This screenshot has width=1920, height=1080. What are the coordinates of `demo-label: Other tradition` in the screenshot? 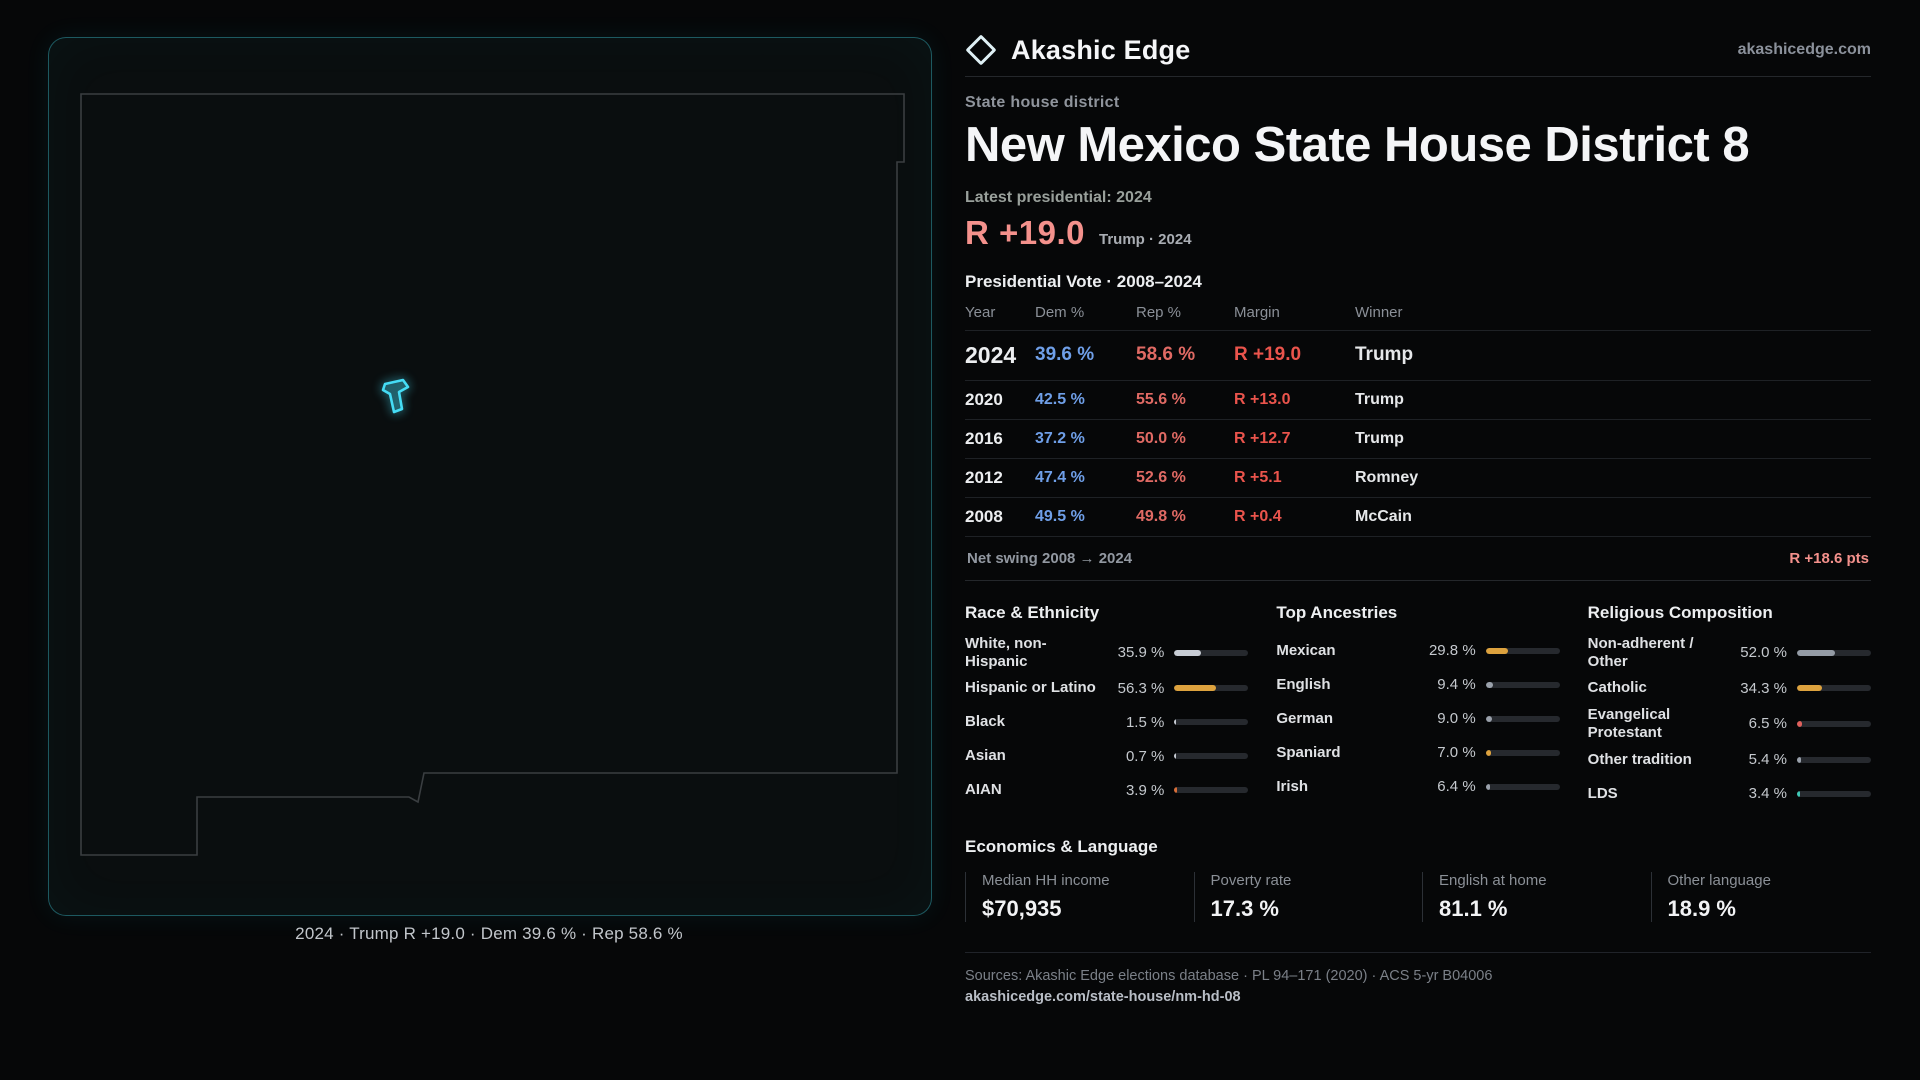 It's located at (1639, 759).